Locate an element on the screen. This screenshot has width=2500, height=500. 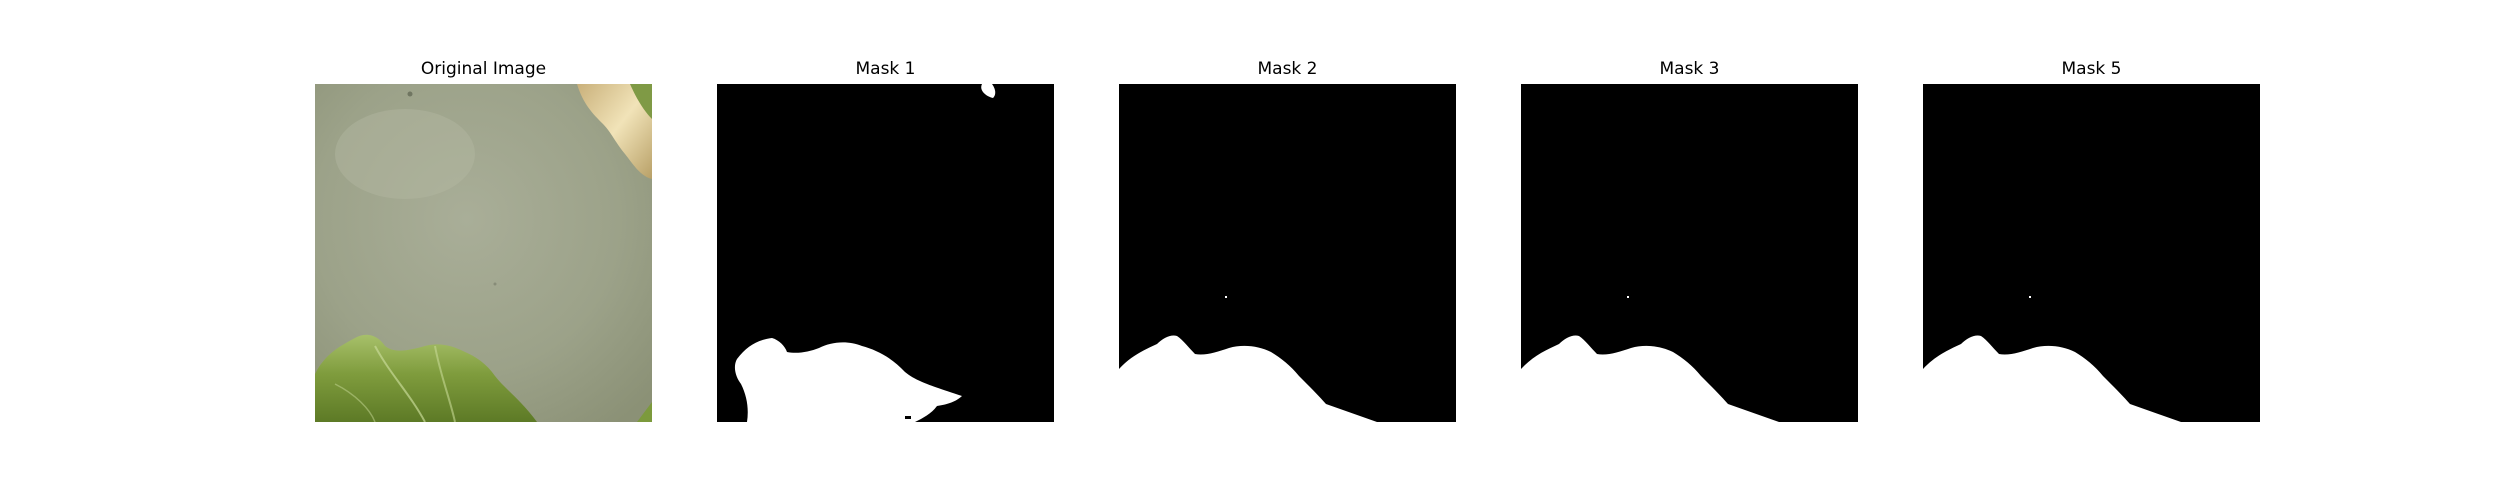
panel-title-mask-3: Mask 3 is located at coordinates (1689, 69).